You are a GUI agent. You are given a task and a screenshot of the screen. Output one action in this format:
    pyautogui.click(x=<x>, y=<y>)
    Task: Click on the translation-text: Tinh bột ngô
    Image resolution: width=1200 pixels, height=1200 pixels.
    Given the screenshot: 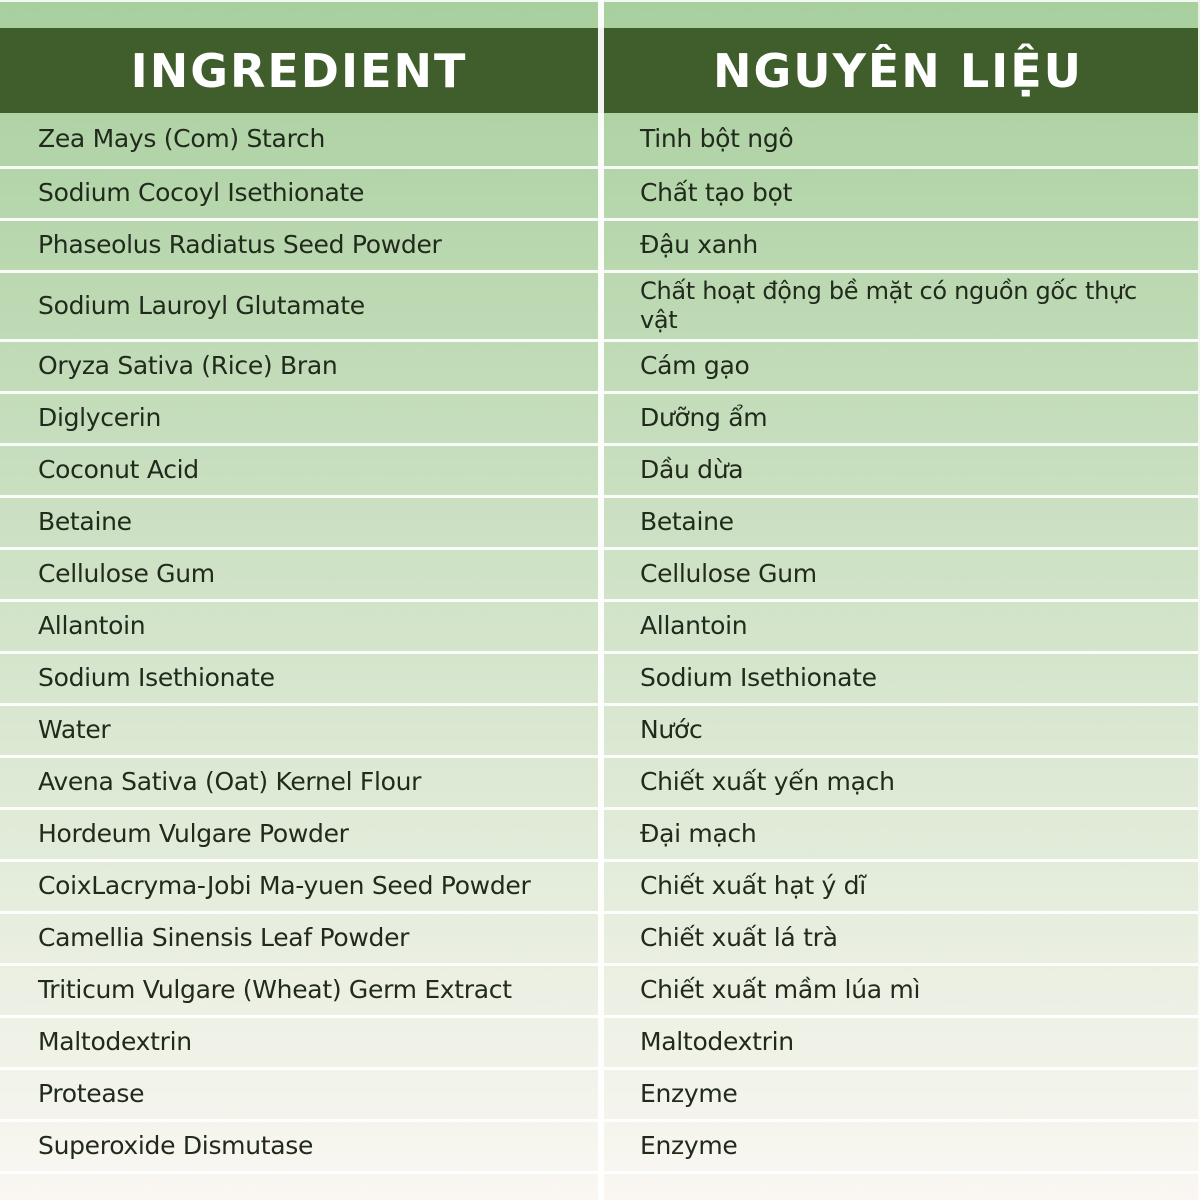 What is the action you would take?
    pyautogui.click(x=717, y=139)
    